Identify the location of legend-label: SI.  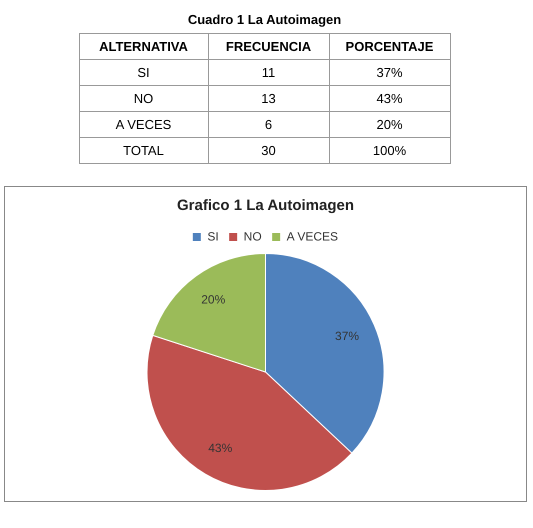
(213, 236).